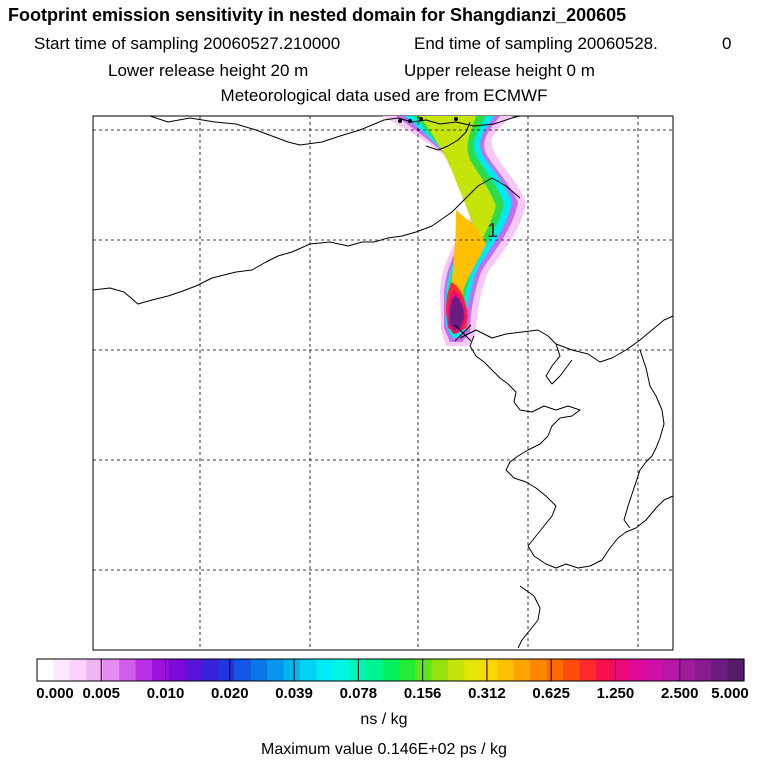 This screenshot has height=768, width=768. I want to click on start-time-label: Start time of sampling 20060527.210000, so click(187, 43).